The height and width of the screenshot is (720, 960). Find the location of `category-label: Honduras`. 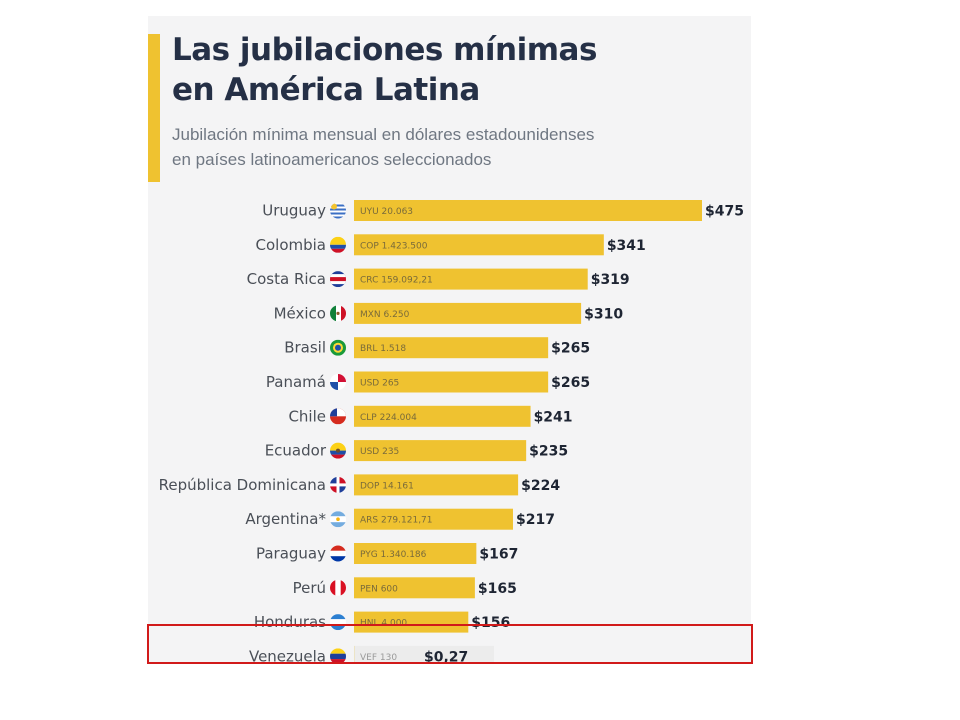

category-label: Honduras is located at coordinates (290, 622).